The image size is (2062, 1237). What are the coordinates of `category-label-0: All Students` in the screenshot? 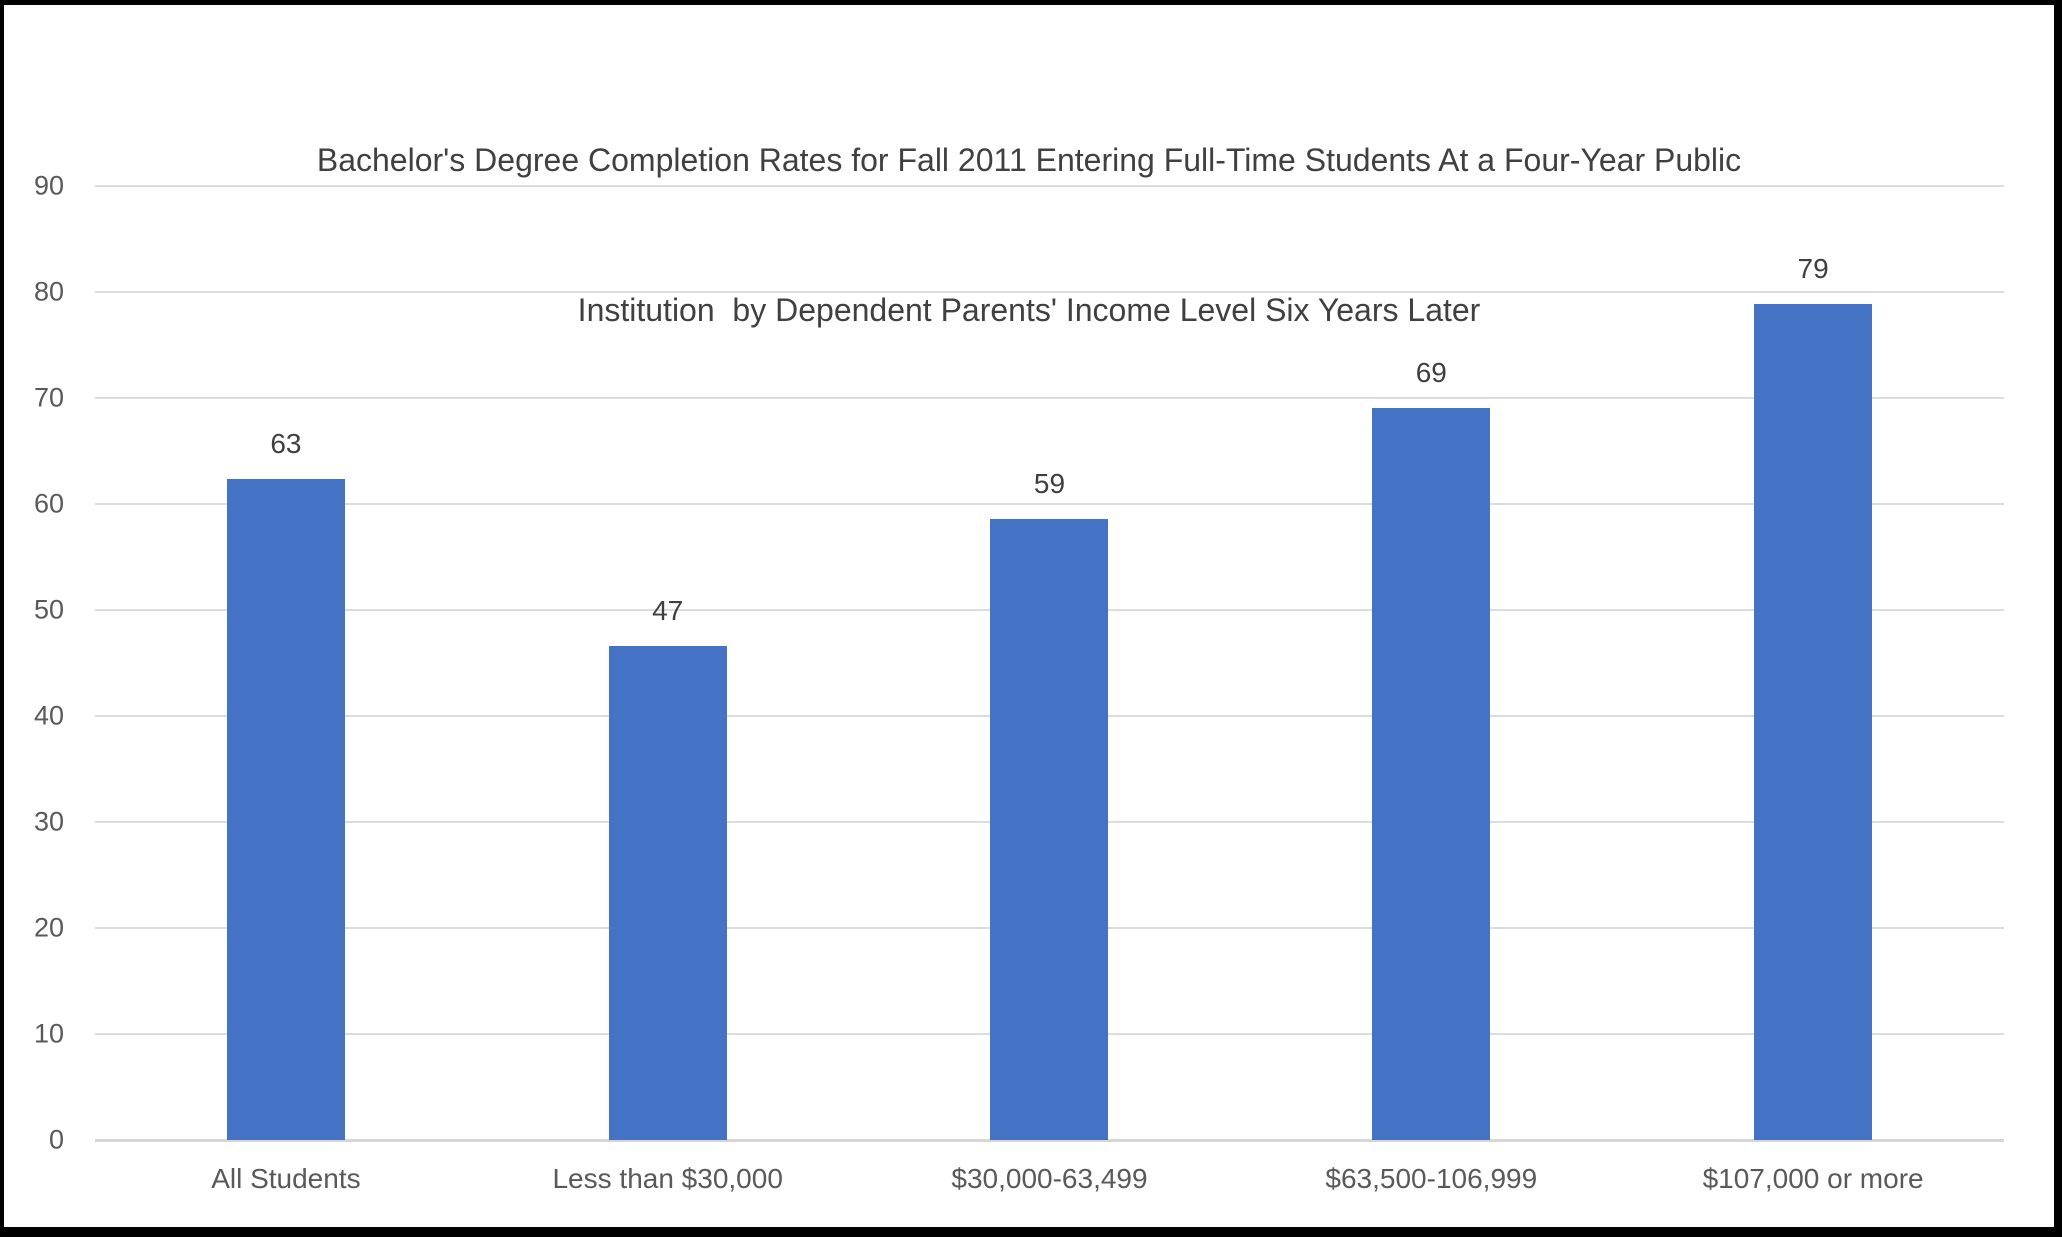 It's located at (286, 1178).